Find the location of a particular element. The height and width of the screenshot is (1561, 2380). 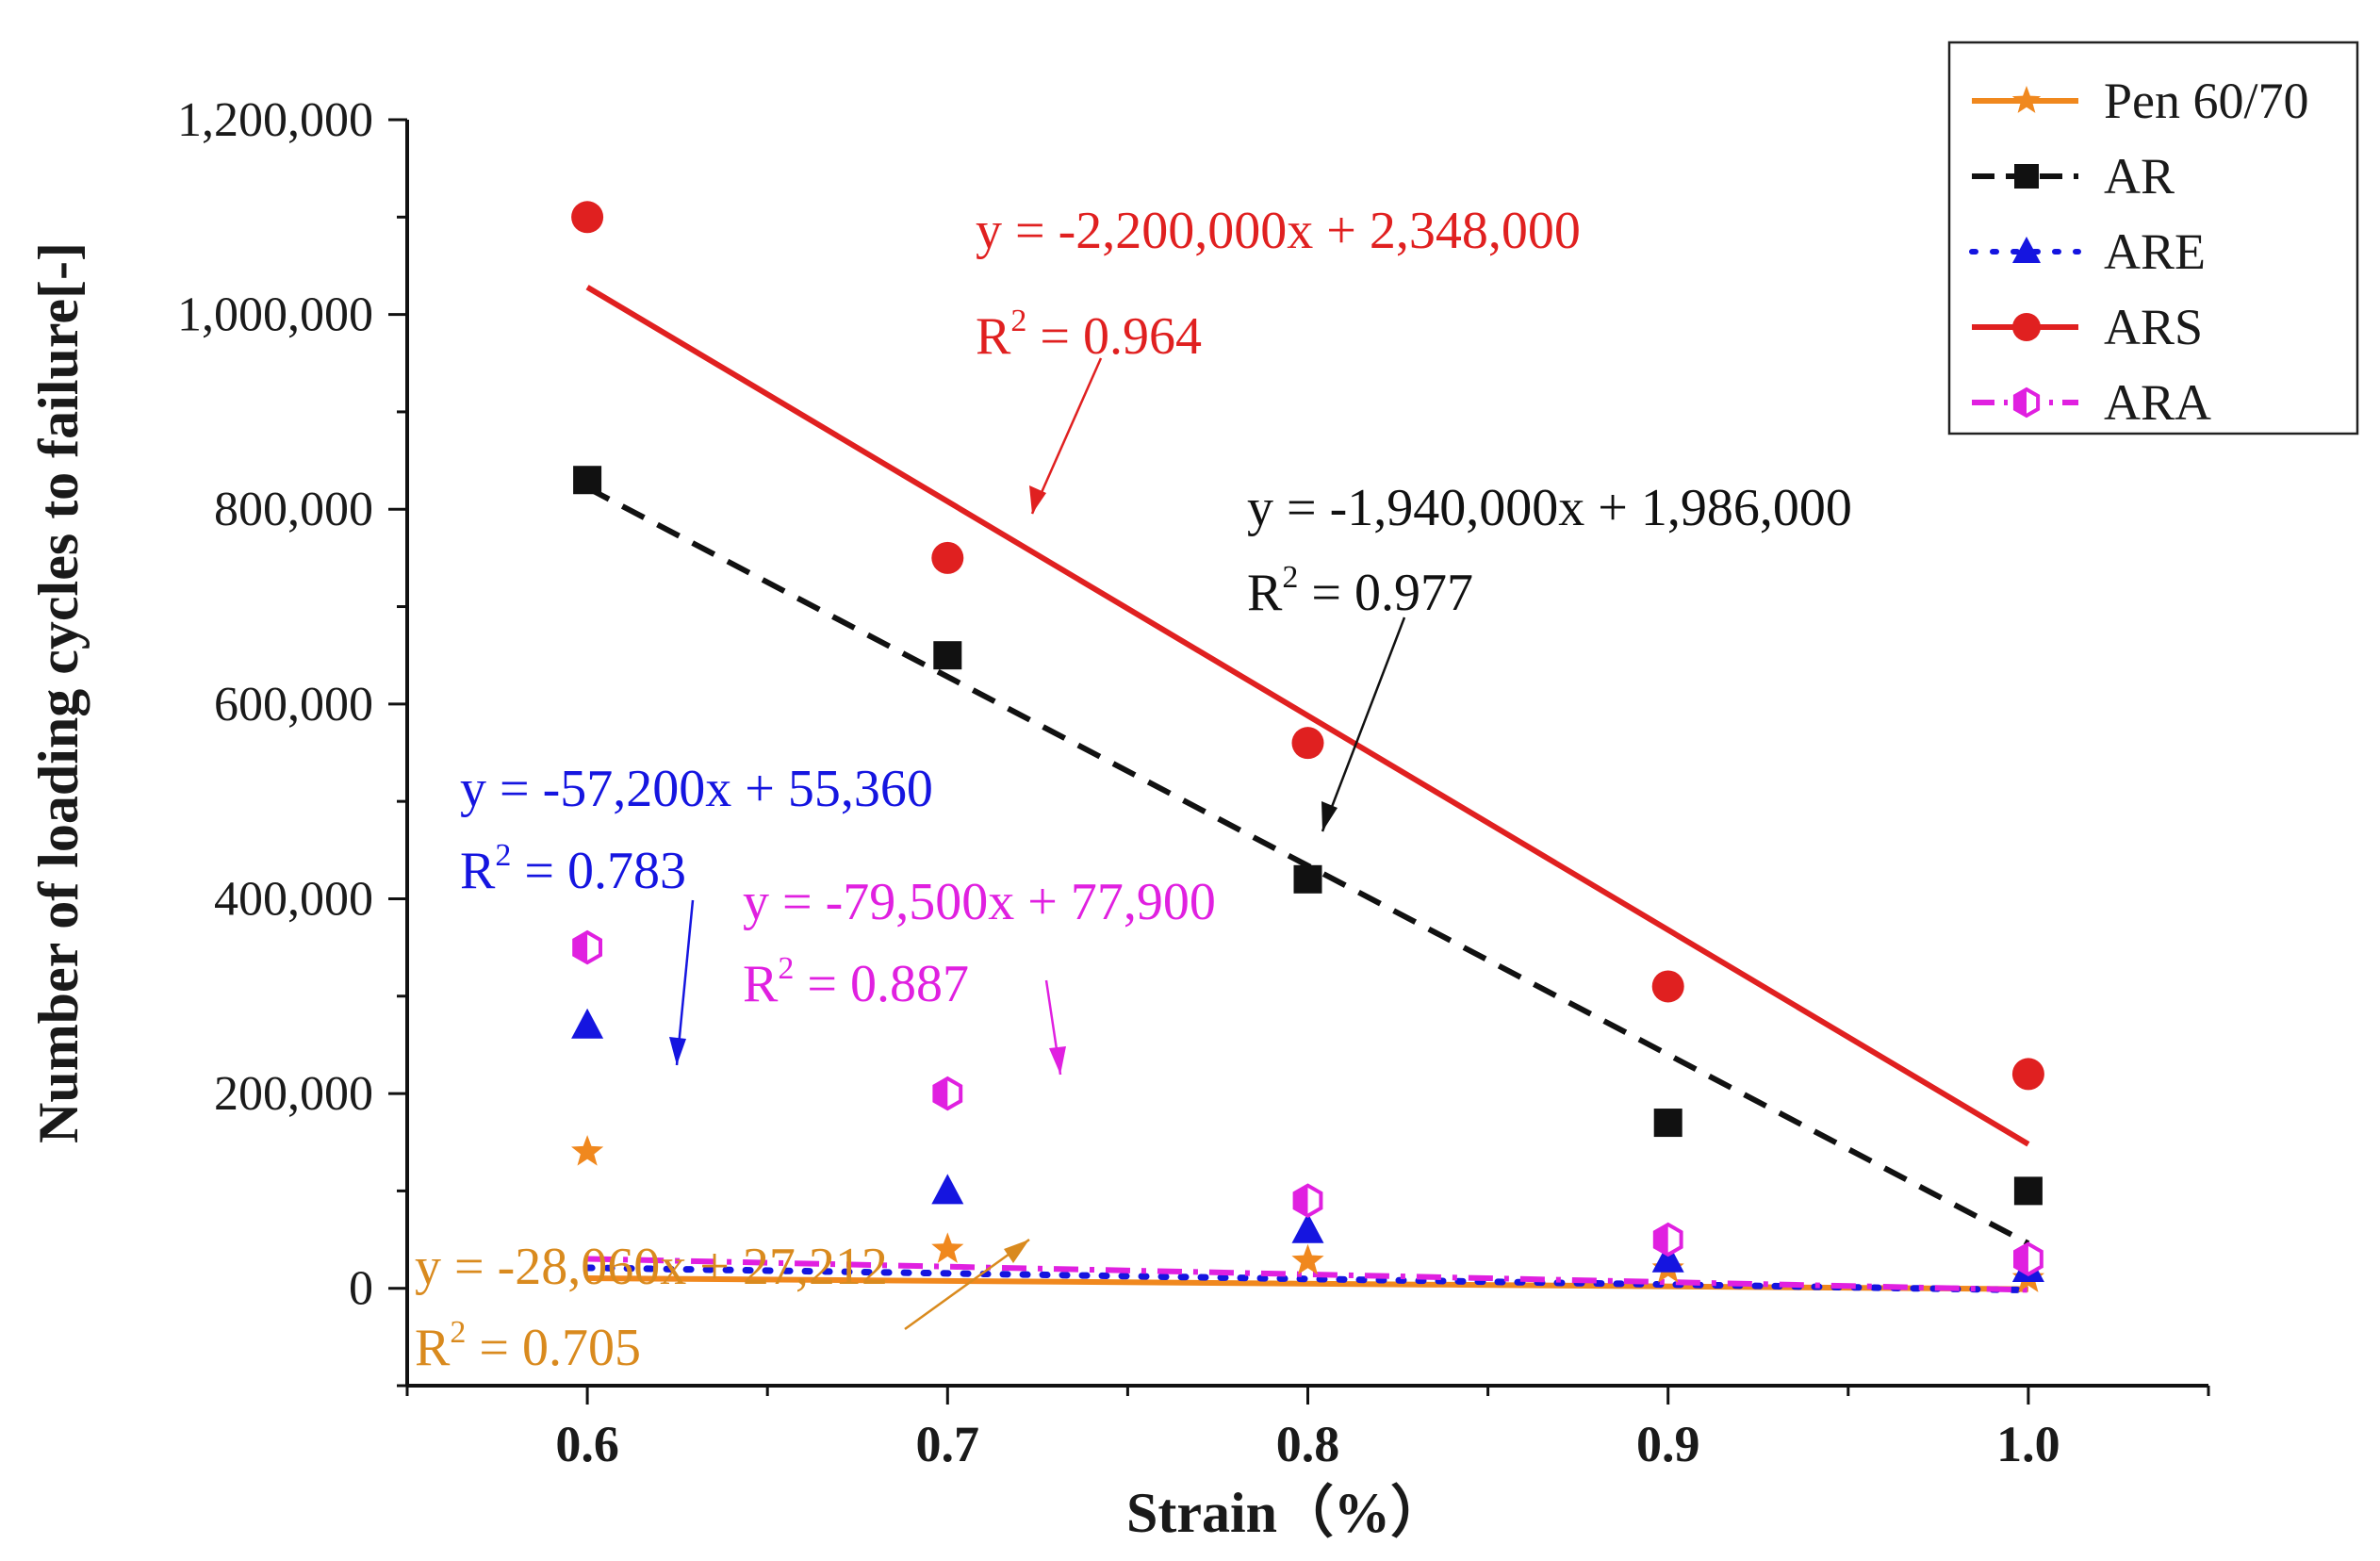

r2-are: R2 = 0.783 is located at coordinates (573, 869).